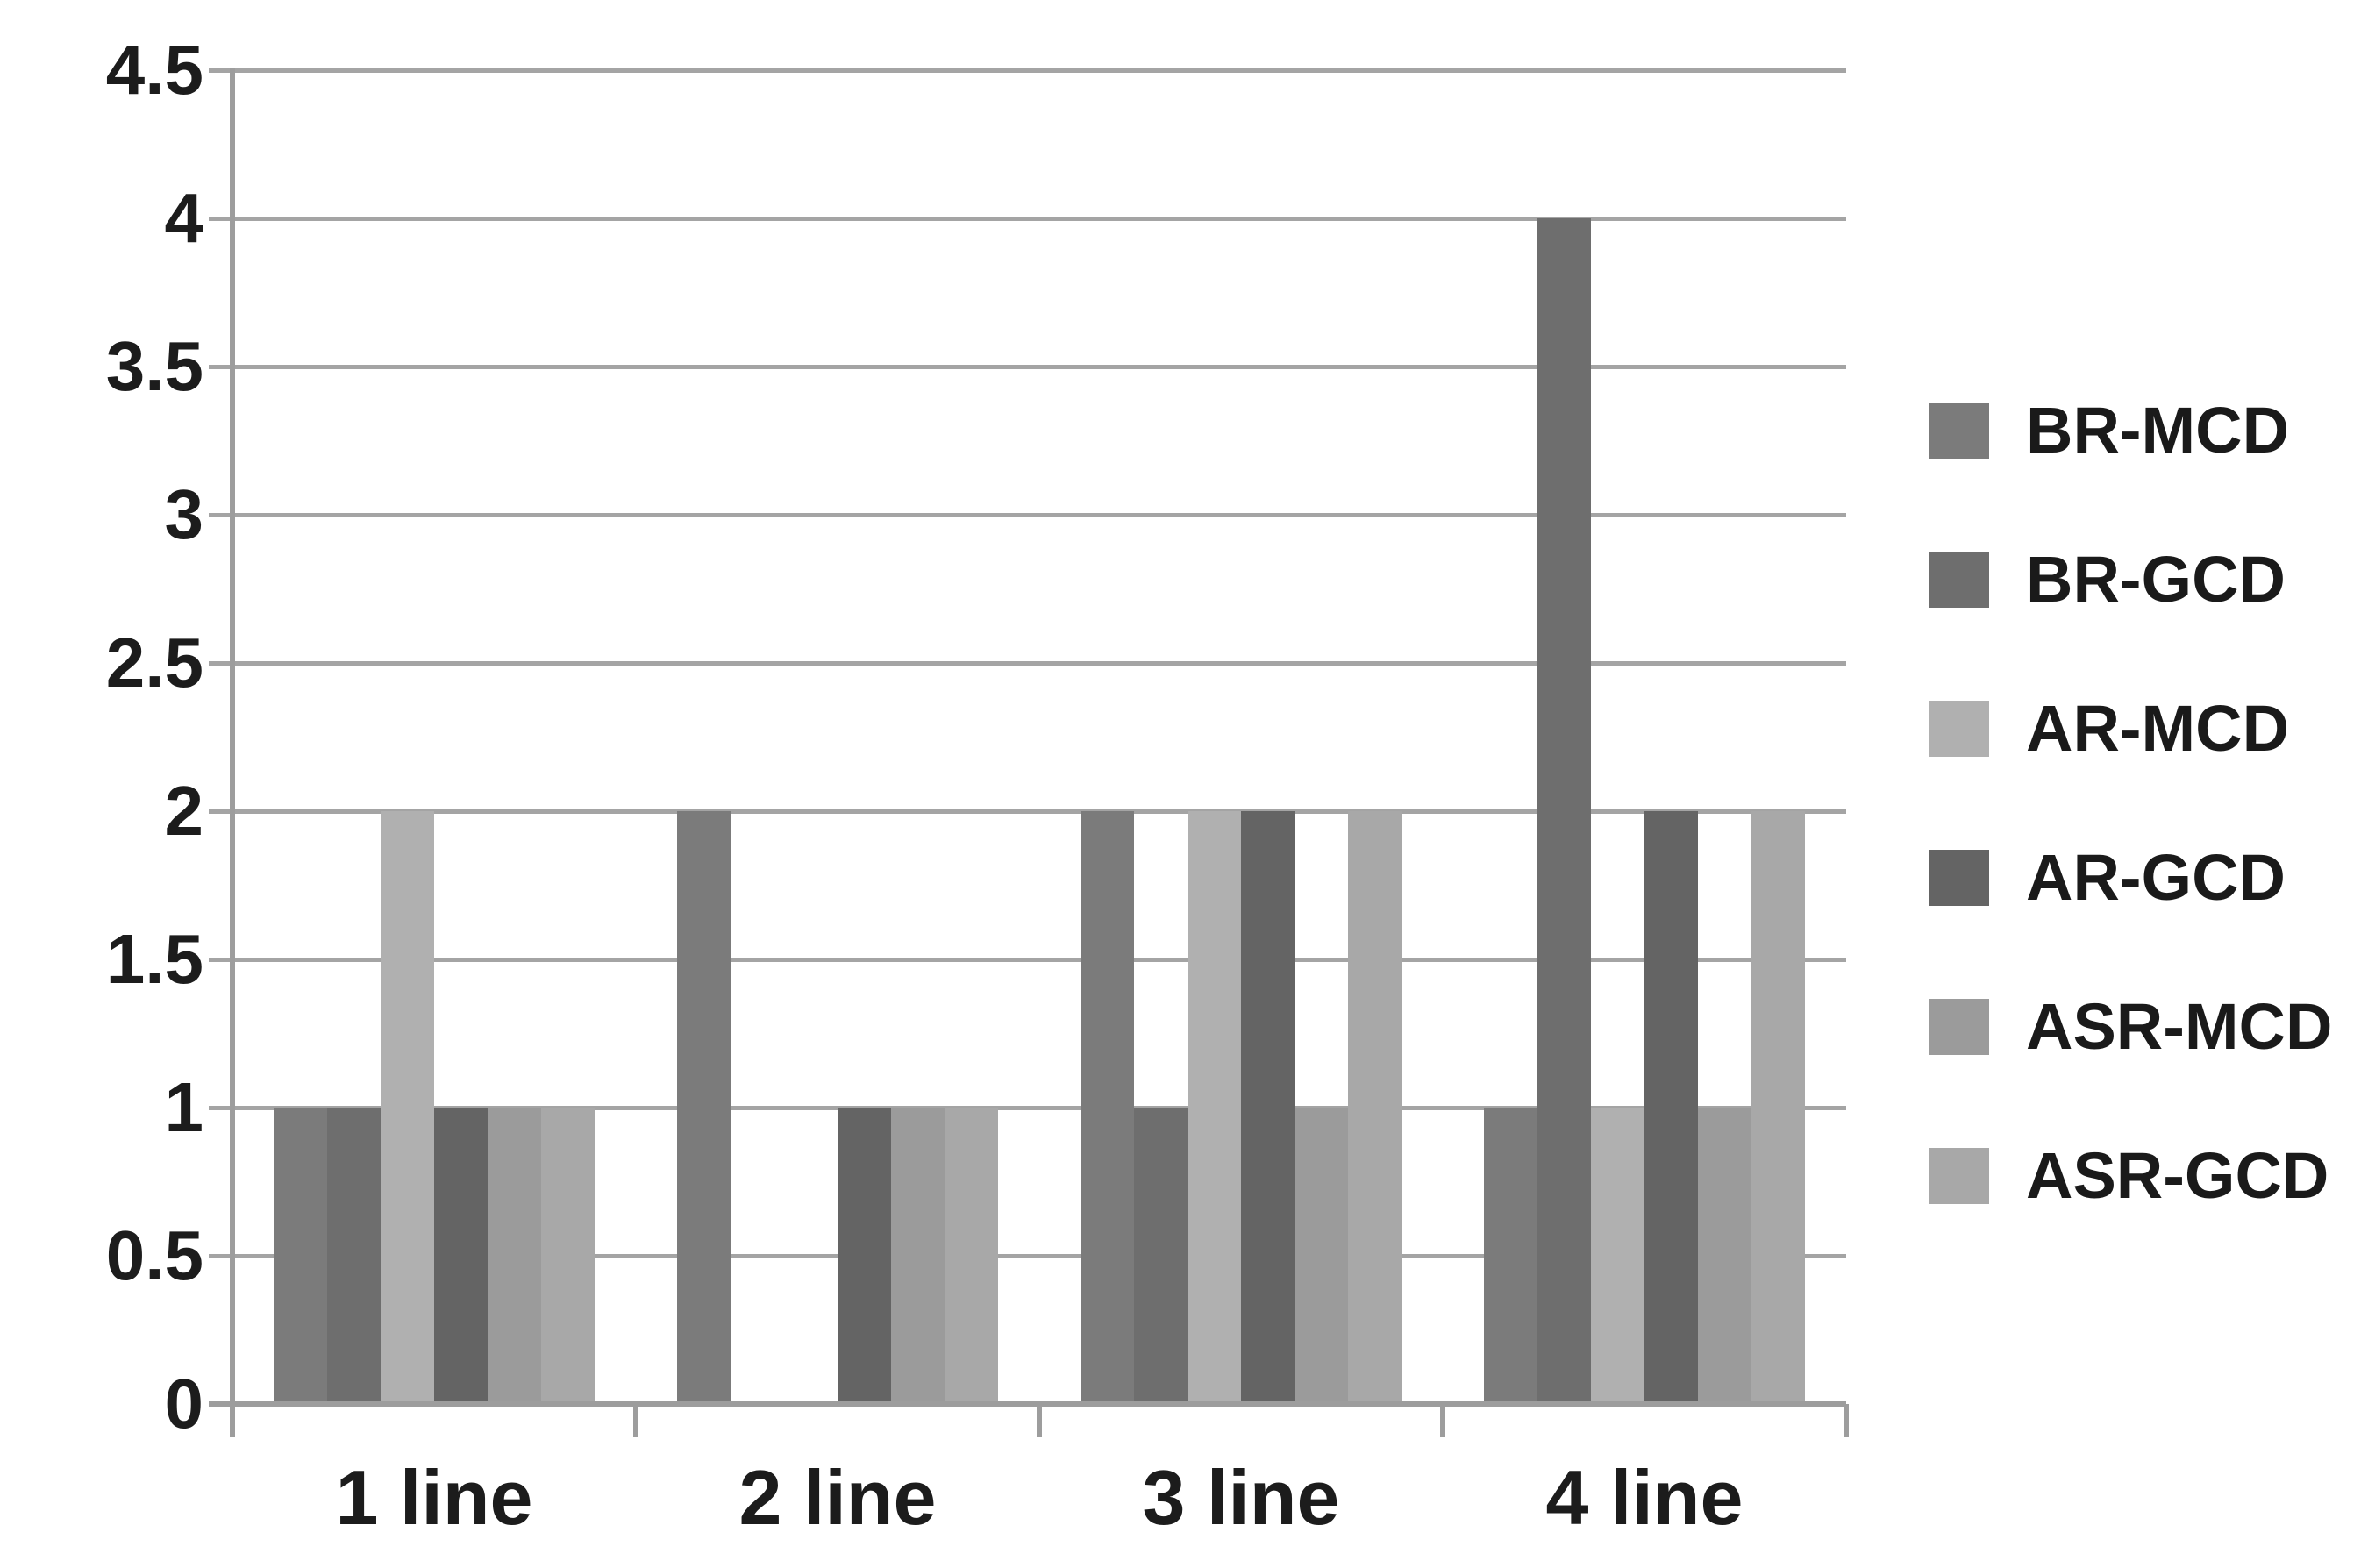 The height and width of the screenshot is (1568, 2368). I want to click on gridline-1.5, so click(1027, 959).